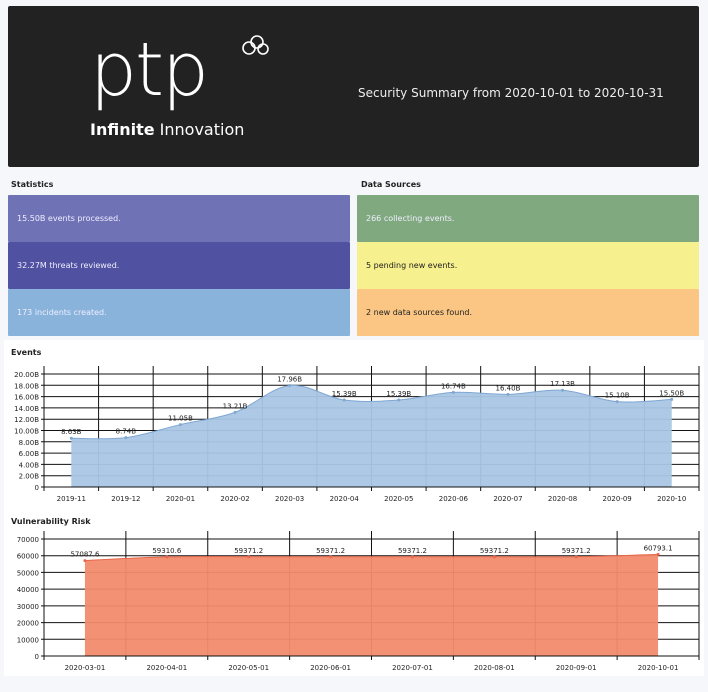 The image size is (708, 692). I want to click on statistics-item: 173 incidents created., so click(179, 312).